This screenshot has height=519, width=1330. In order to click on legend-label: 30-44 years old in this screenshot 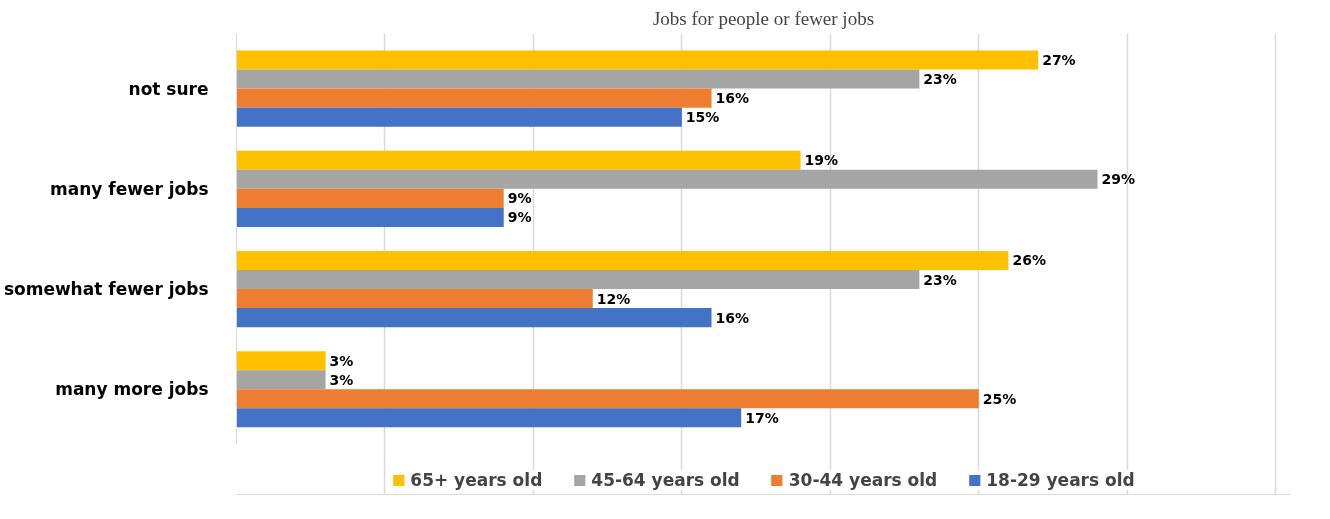, I will do `click(863, 480)`.